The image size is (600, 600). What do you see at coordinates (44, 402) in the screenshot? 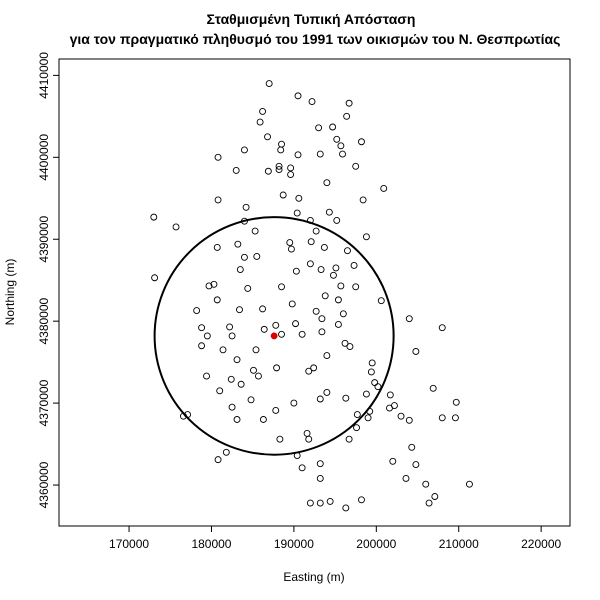
I see `y-tick-label: 4370000` at bounding box center [44, 402].